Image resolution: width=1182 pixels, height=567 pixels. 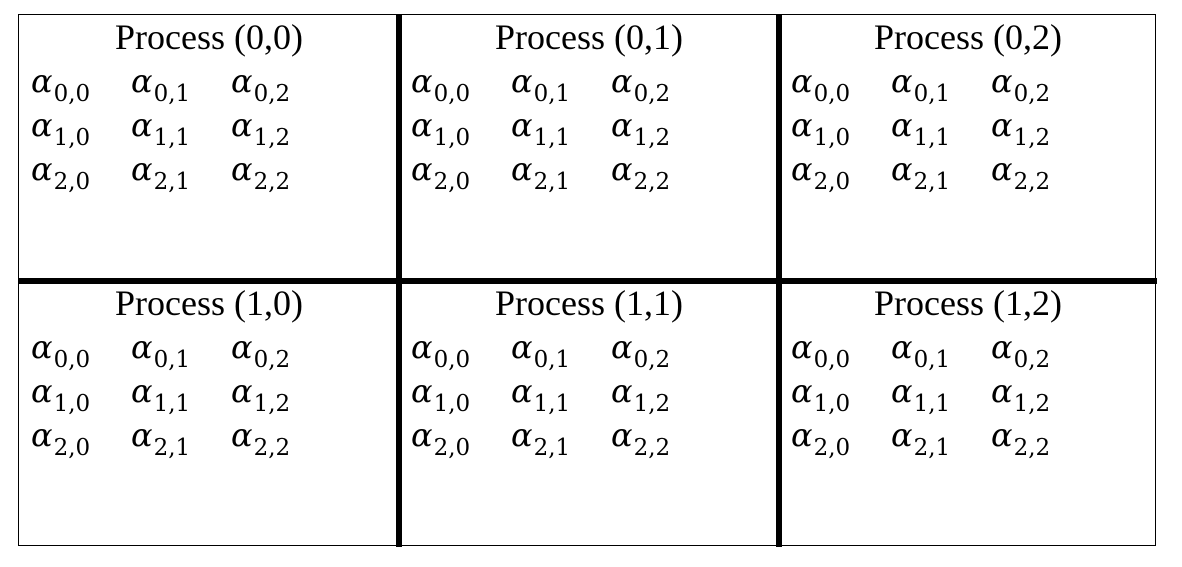 What do you see at coordinates (209, 303) in the screenshot?
I see `process-title: Process (1,0)` at bounding box center [209, 303].